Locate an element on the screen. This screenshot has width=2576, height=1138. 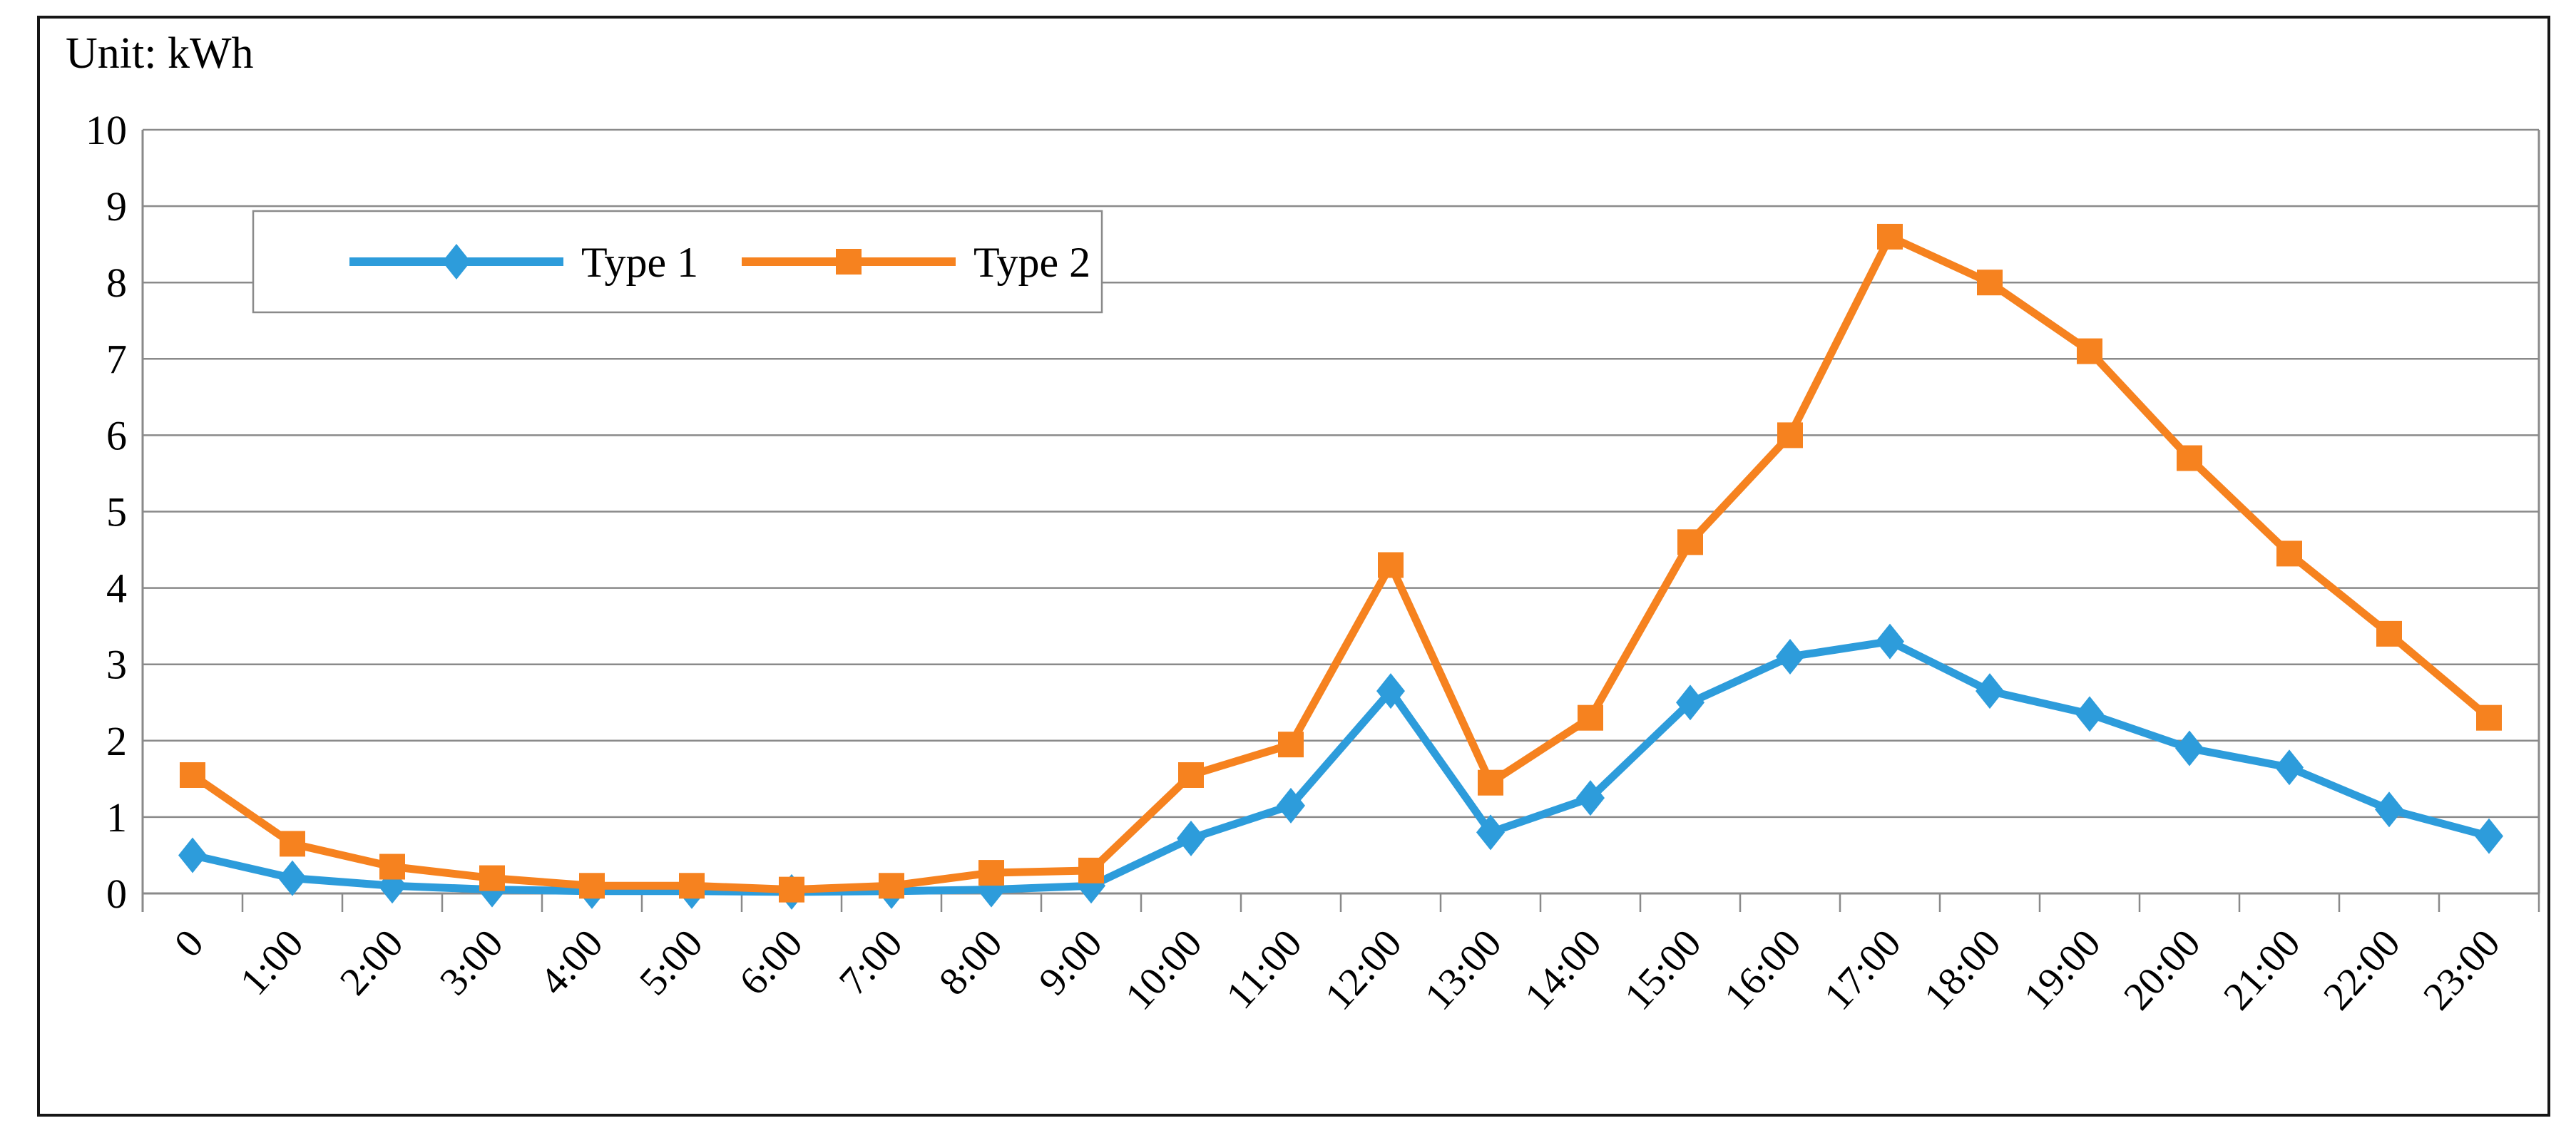
x-axis-label-17:00: 17:00 is located at coordinates (1863, 970).